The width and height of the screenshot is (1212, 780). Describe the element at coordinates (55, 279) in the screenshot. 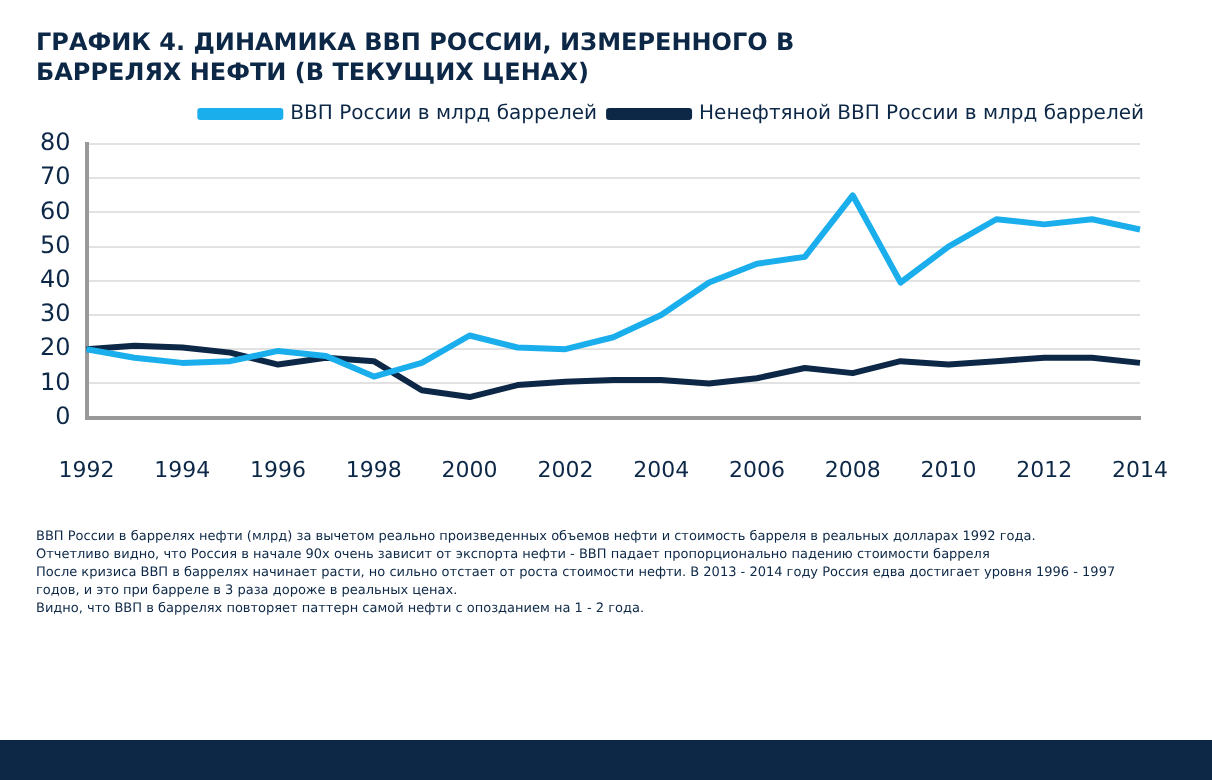

I see `y-tick-label: 40` at that location.